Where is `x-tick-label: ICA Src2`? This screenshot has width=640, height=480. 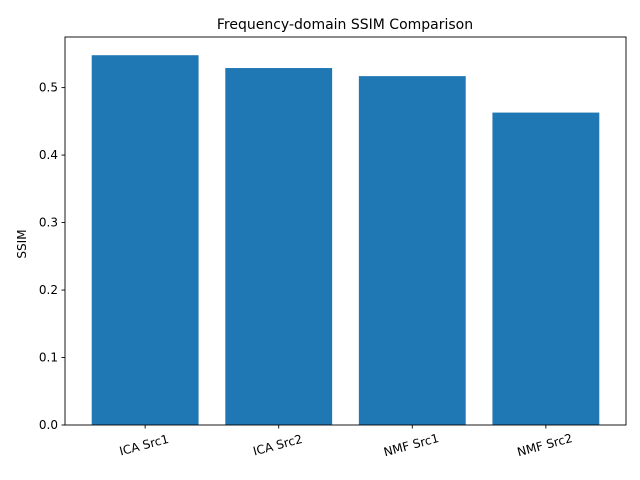
x-tick-label: ICA Src2 is located at coordinates (277, 445).